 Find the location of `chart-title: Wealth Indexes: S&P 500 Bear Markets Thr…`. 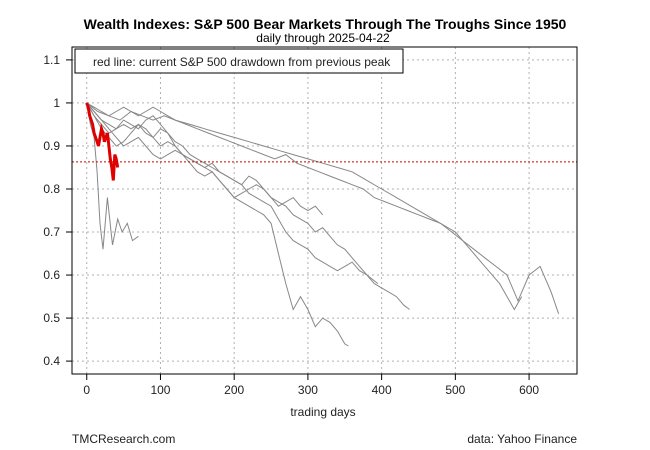

chart-title: Wealth Indexes: S&P 500 Bear Markets Thr… is located at coordinates (325, 24).